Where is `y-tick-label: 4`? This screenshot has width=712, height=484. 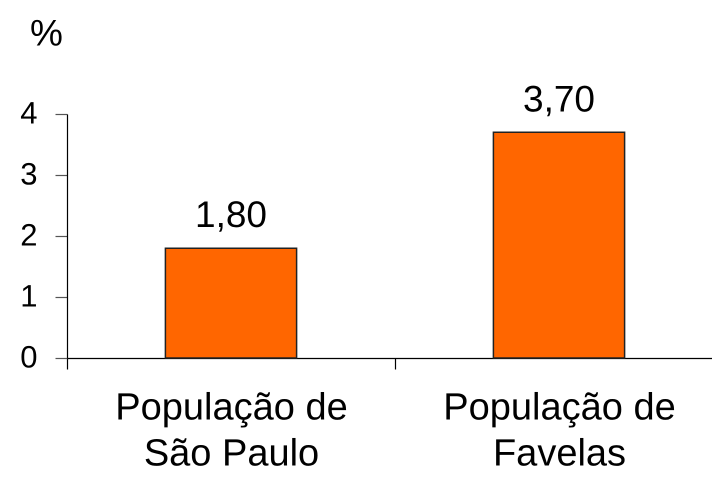
y-tick-label: 4 is located at coordinates (29, 113).